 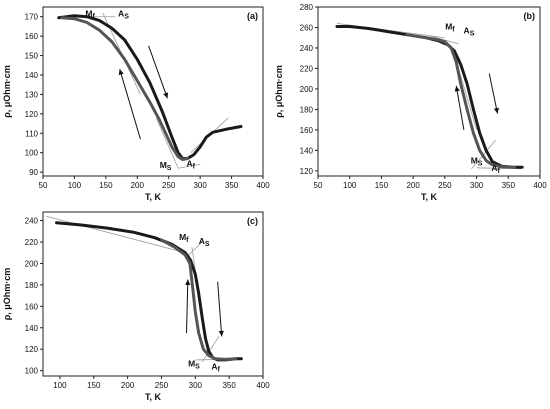 I want to click on y-tick-label: 90, so click(x=33, y=172).